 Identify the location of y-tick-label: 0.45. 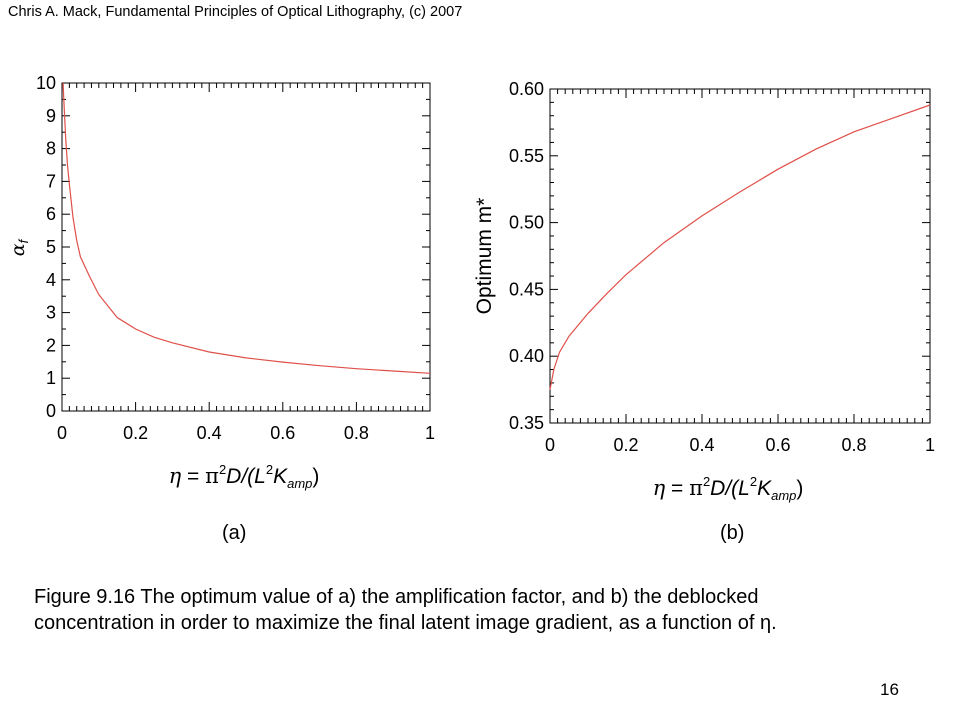
(526, 289).